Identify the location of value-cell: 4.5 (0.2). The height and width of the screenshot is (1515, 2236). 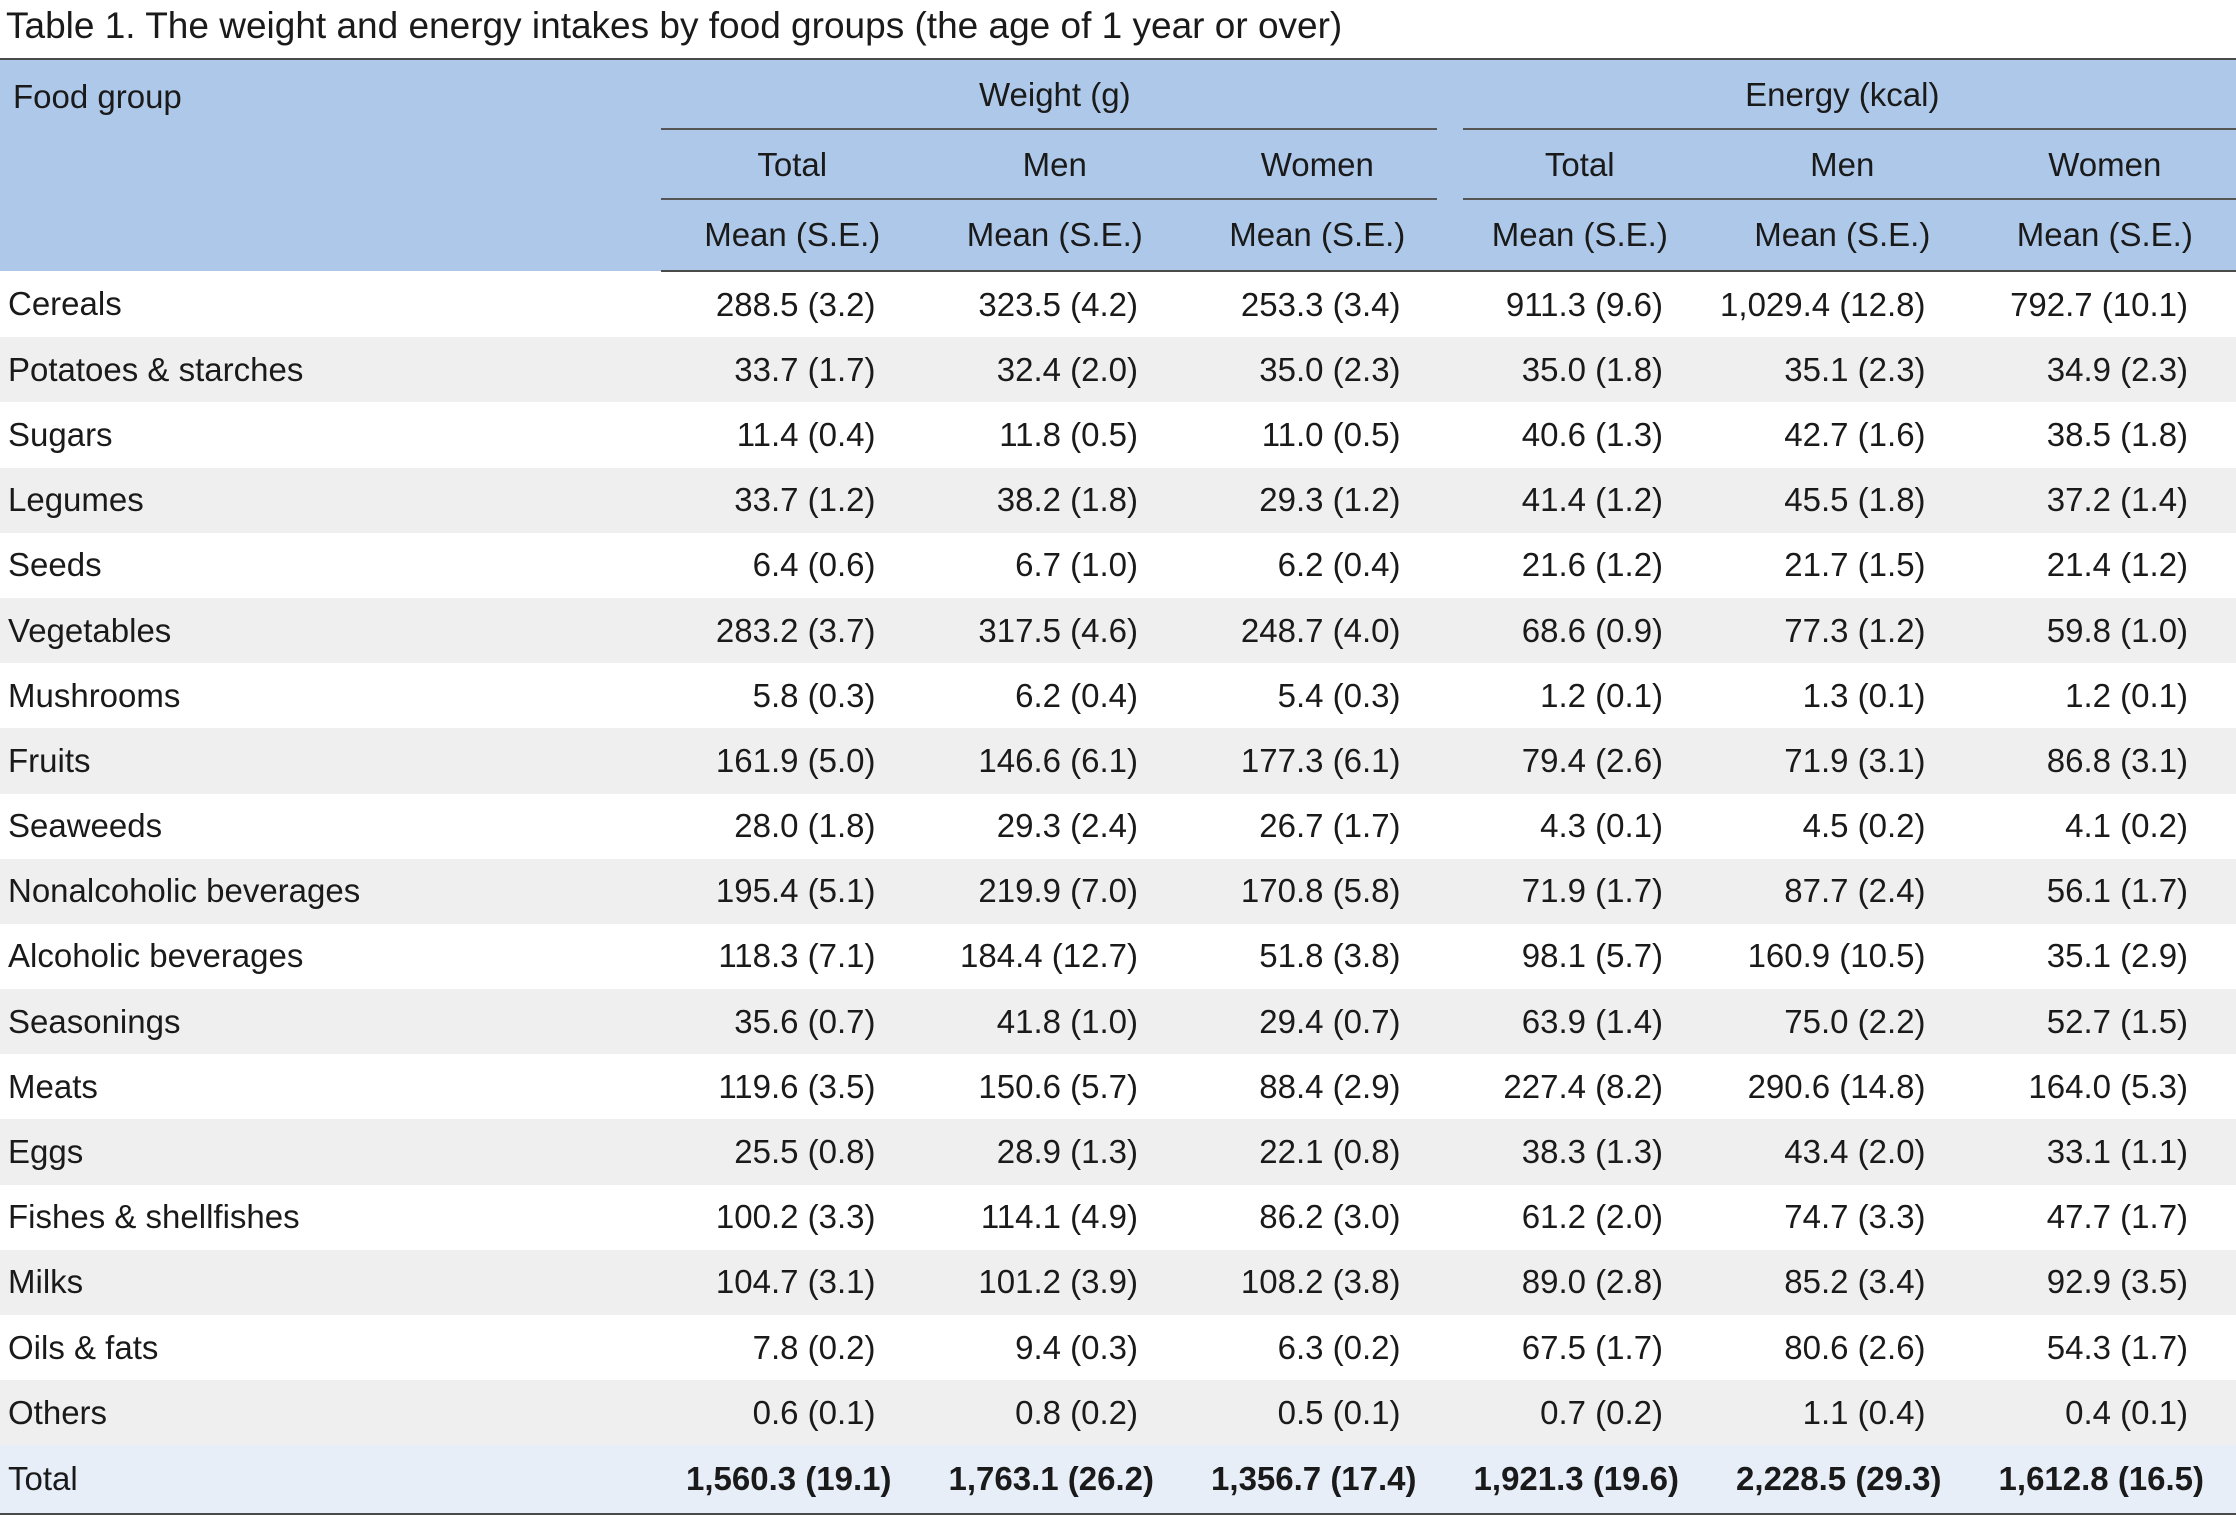
(1864, 826).